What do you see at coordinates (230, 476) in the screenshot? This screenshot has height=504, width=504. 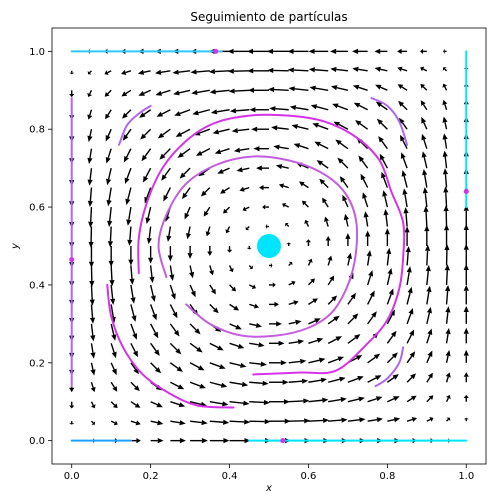 I see `x-tick-label: 0.4` at bounding box center [230, 476].